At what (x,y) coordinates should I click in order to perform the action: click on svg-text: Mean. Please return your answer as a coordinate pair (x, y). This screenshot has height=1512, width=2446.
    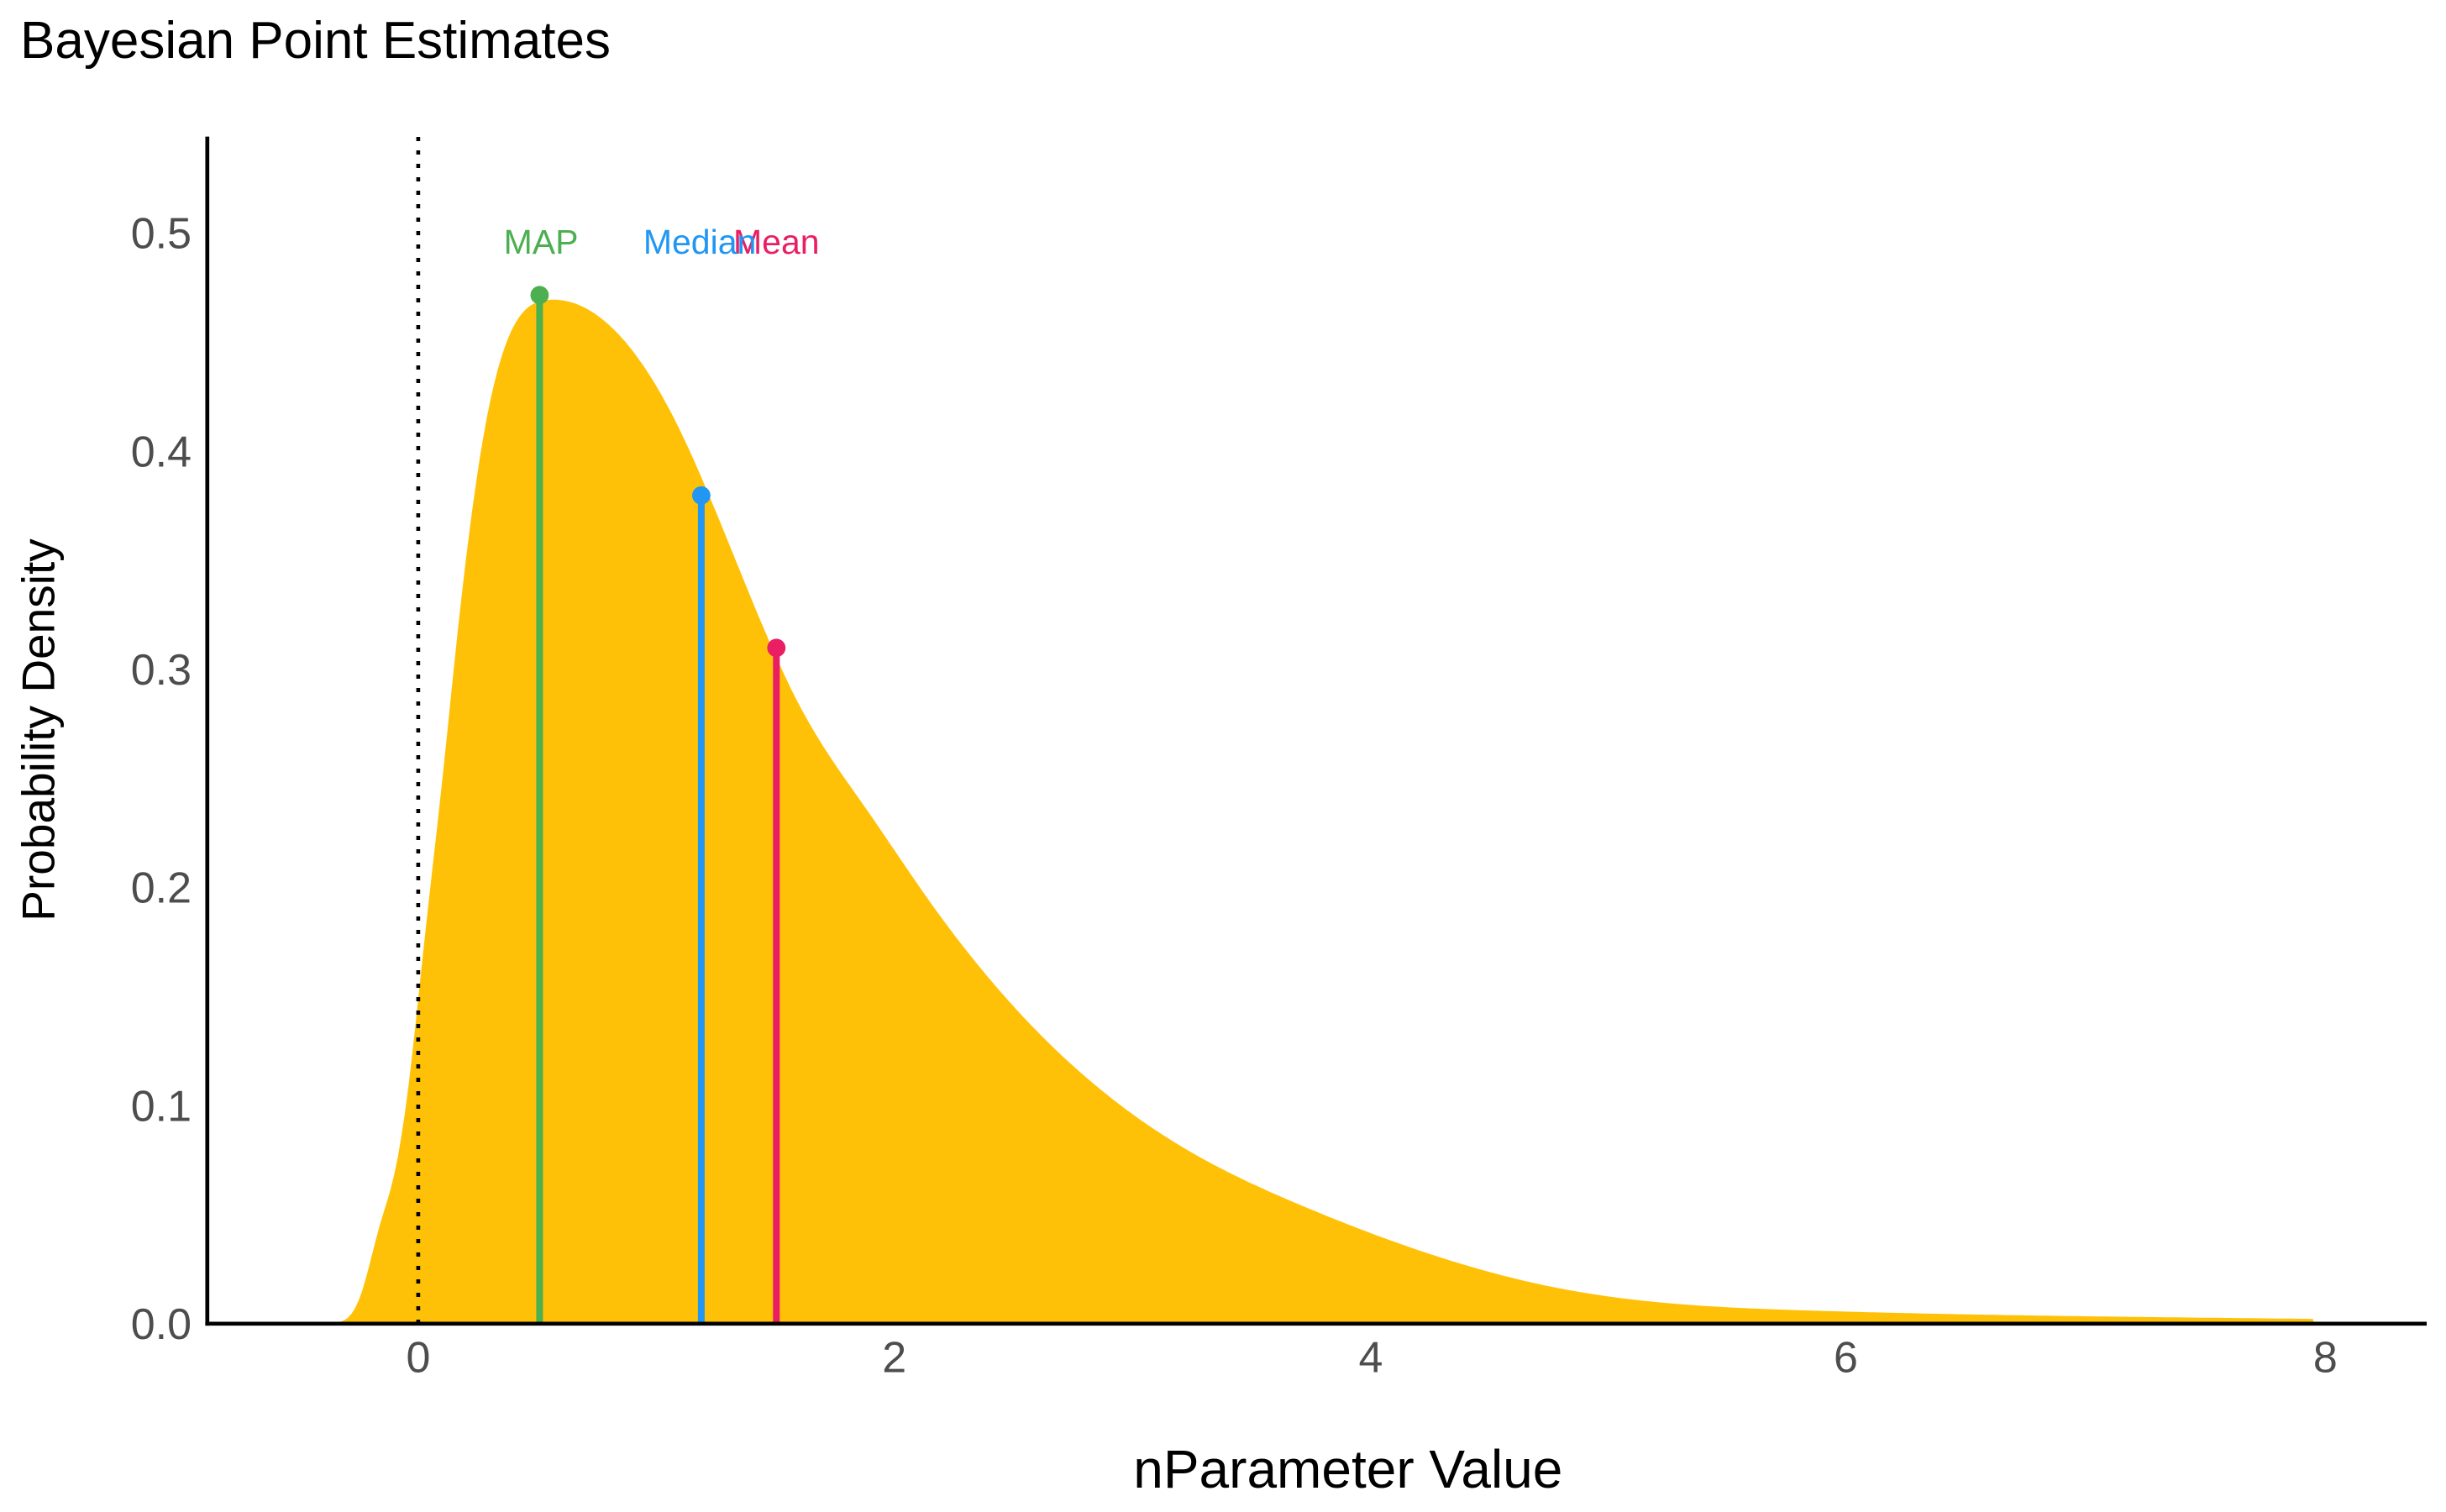
    Looking at the image, I should click on (776, 242).